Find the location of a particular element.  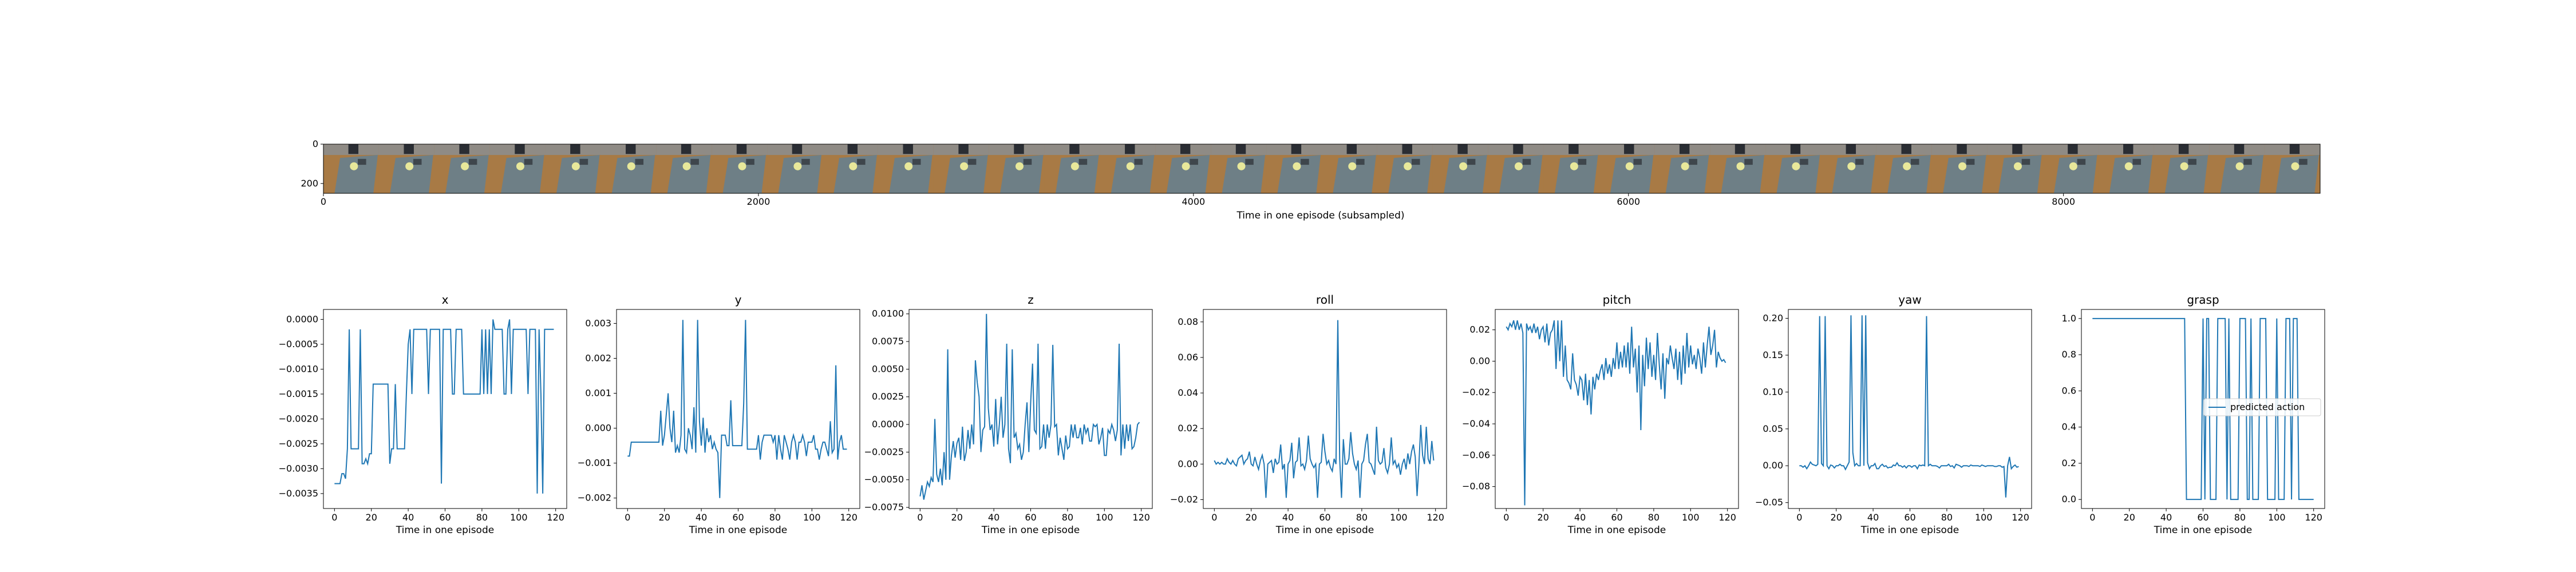

y-tick-label: 0.0000 is located at coordinates (302, 318).